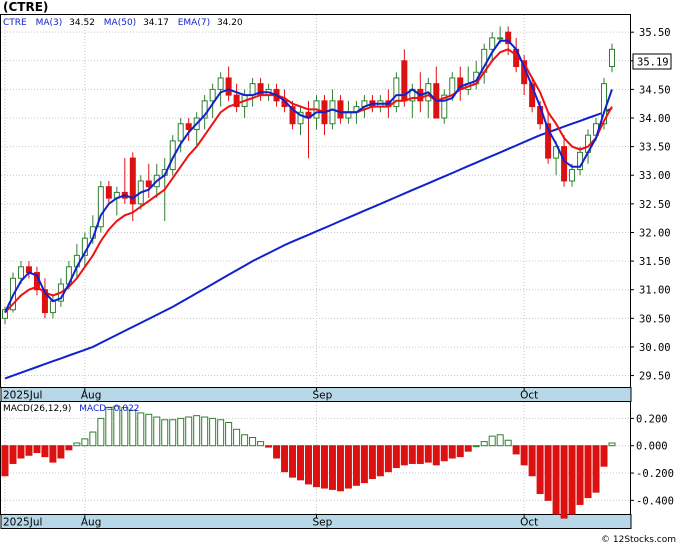  I want to click on macd-value: MACD=0.022, so click(109, 409).